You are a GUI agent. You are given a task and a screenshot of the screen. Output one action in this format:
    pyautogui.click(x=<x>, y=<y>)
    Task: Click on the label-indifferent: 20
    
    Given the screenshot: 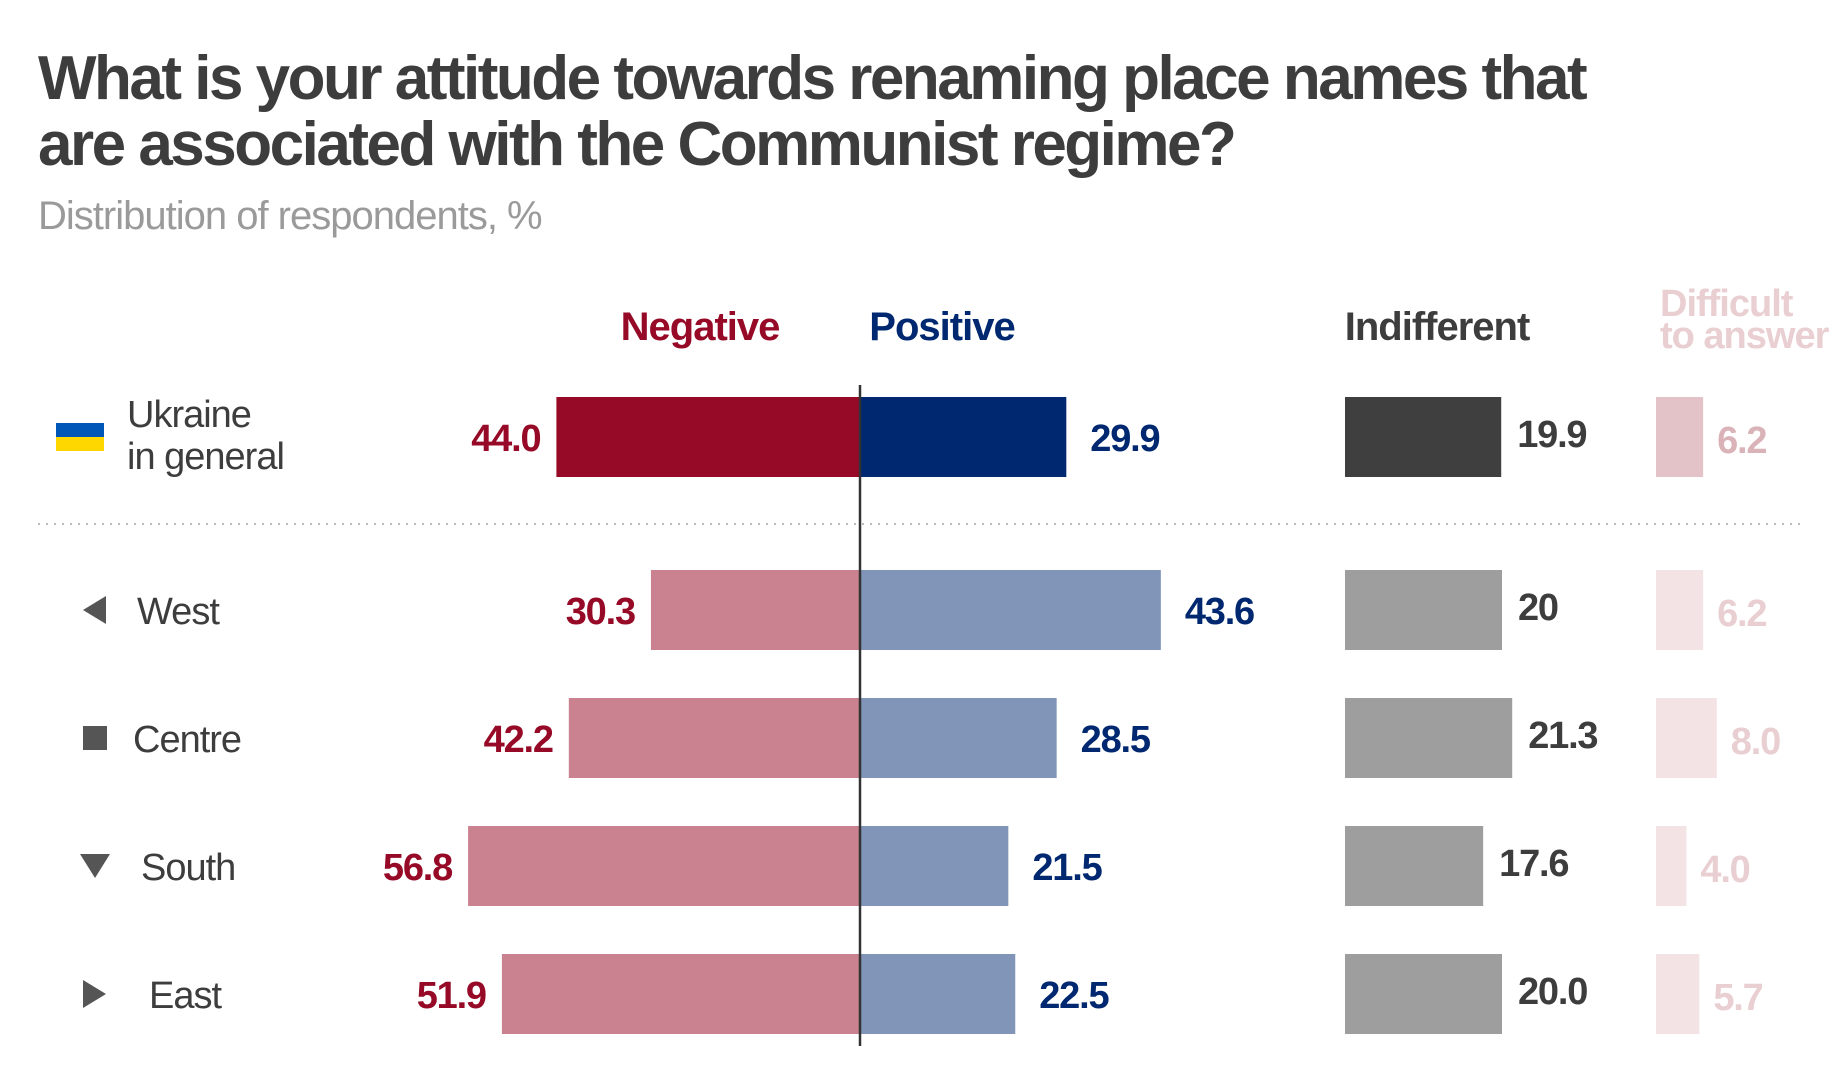 What is the action you would take?
    pyautogui.click(x=1538, y=608)
    